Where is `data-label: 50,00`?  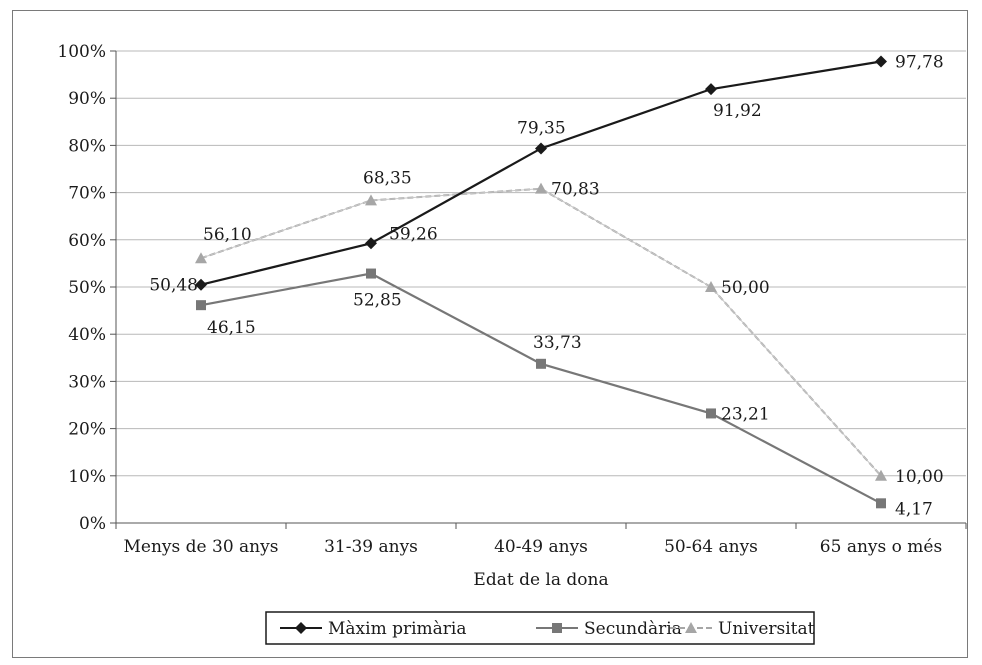
data-label: 50,00 is located at coordinates (745, 288).